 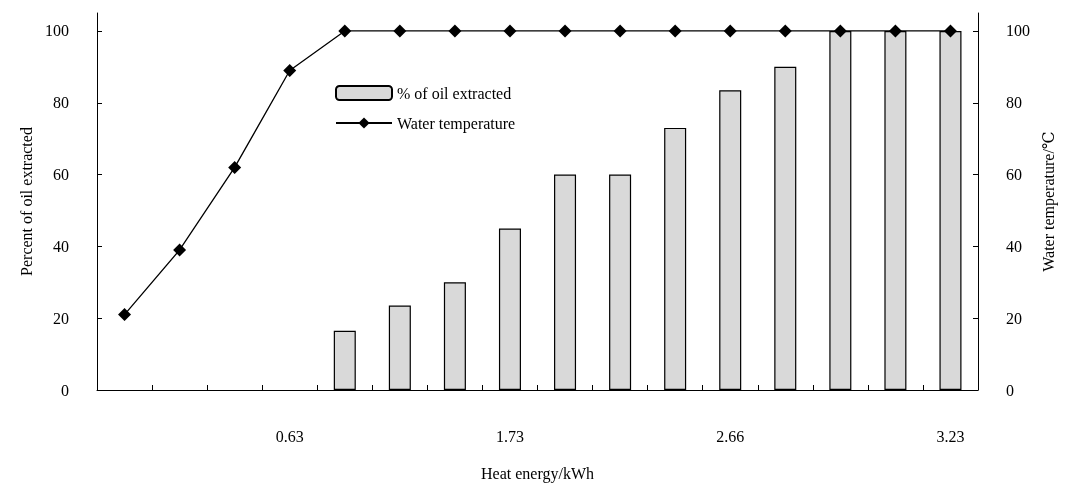 I want to click on y-tick-label: 20, so click(x=61, y=318).